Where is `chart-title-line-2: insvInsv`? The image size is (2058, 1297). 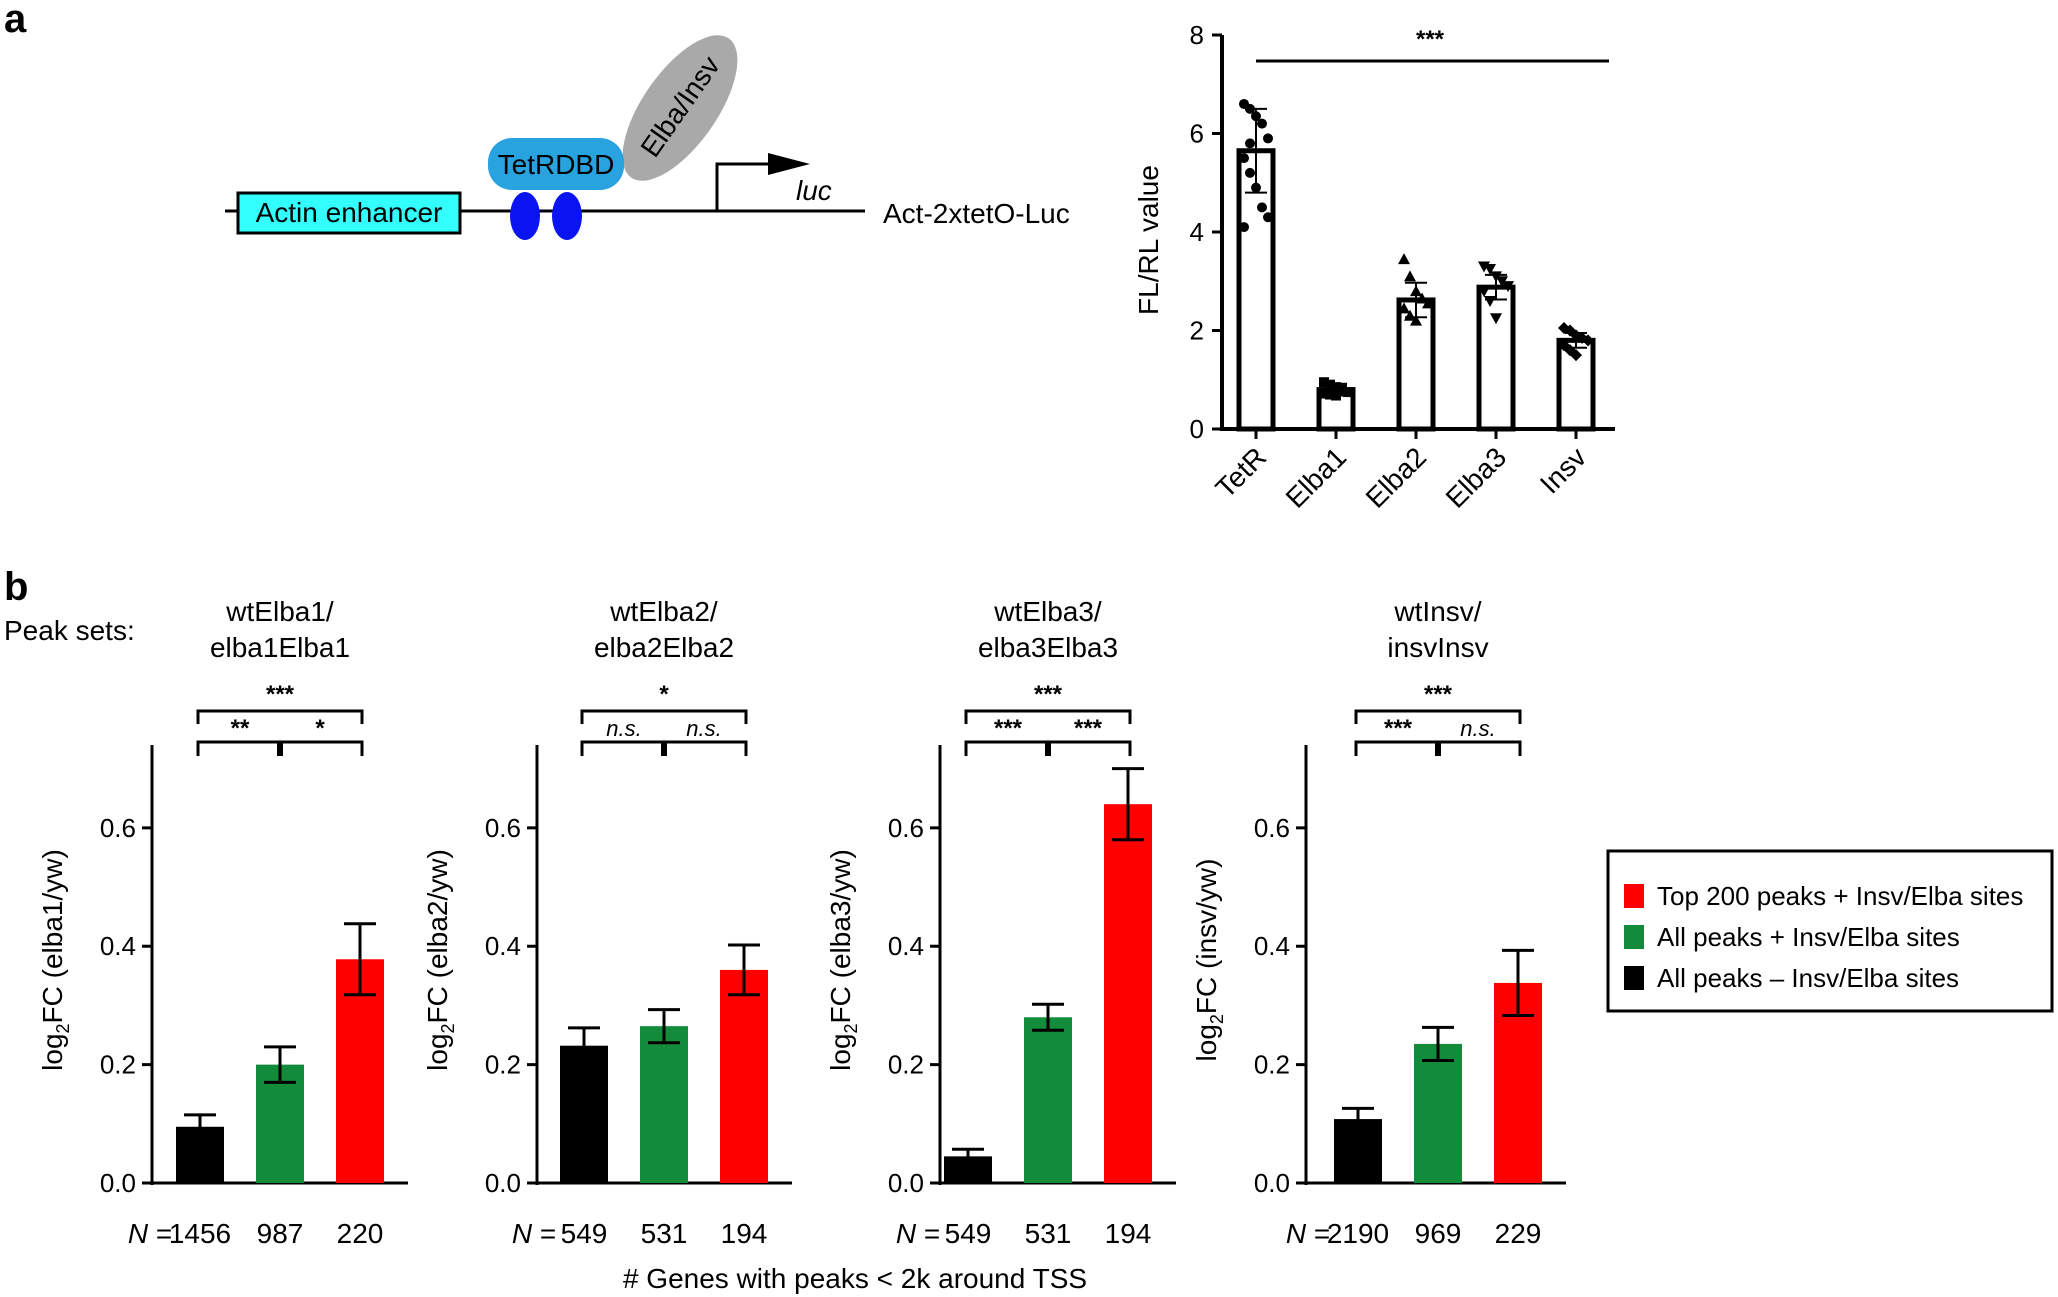 chart-title-line-2: insvInsv is located at coordinates (1437, 647).